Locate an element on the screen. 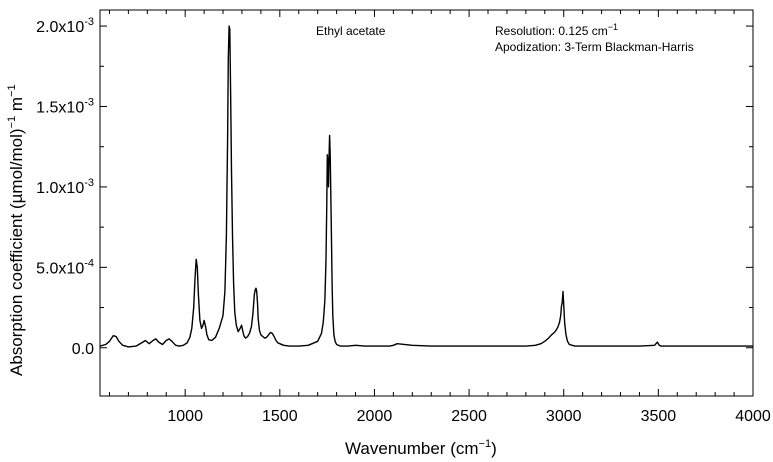 Image resolution: width=773 pixels, height=462 pixels. resolution-annotation: Resolution: 0.125 cm−1 is located at coordinates (556, 30).